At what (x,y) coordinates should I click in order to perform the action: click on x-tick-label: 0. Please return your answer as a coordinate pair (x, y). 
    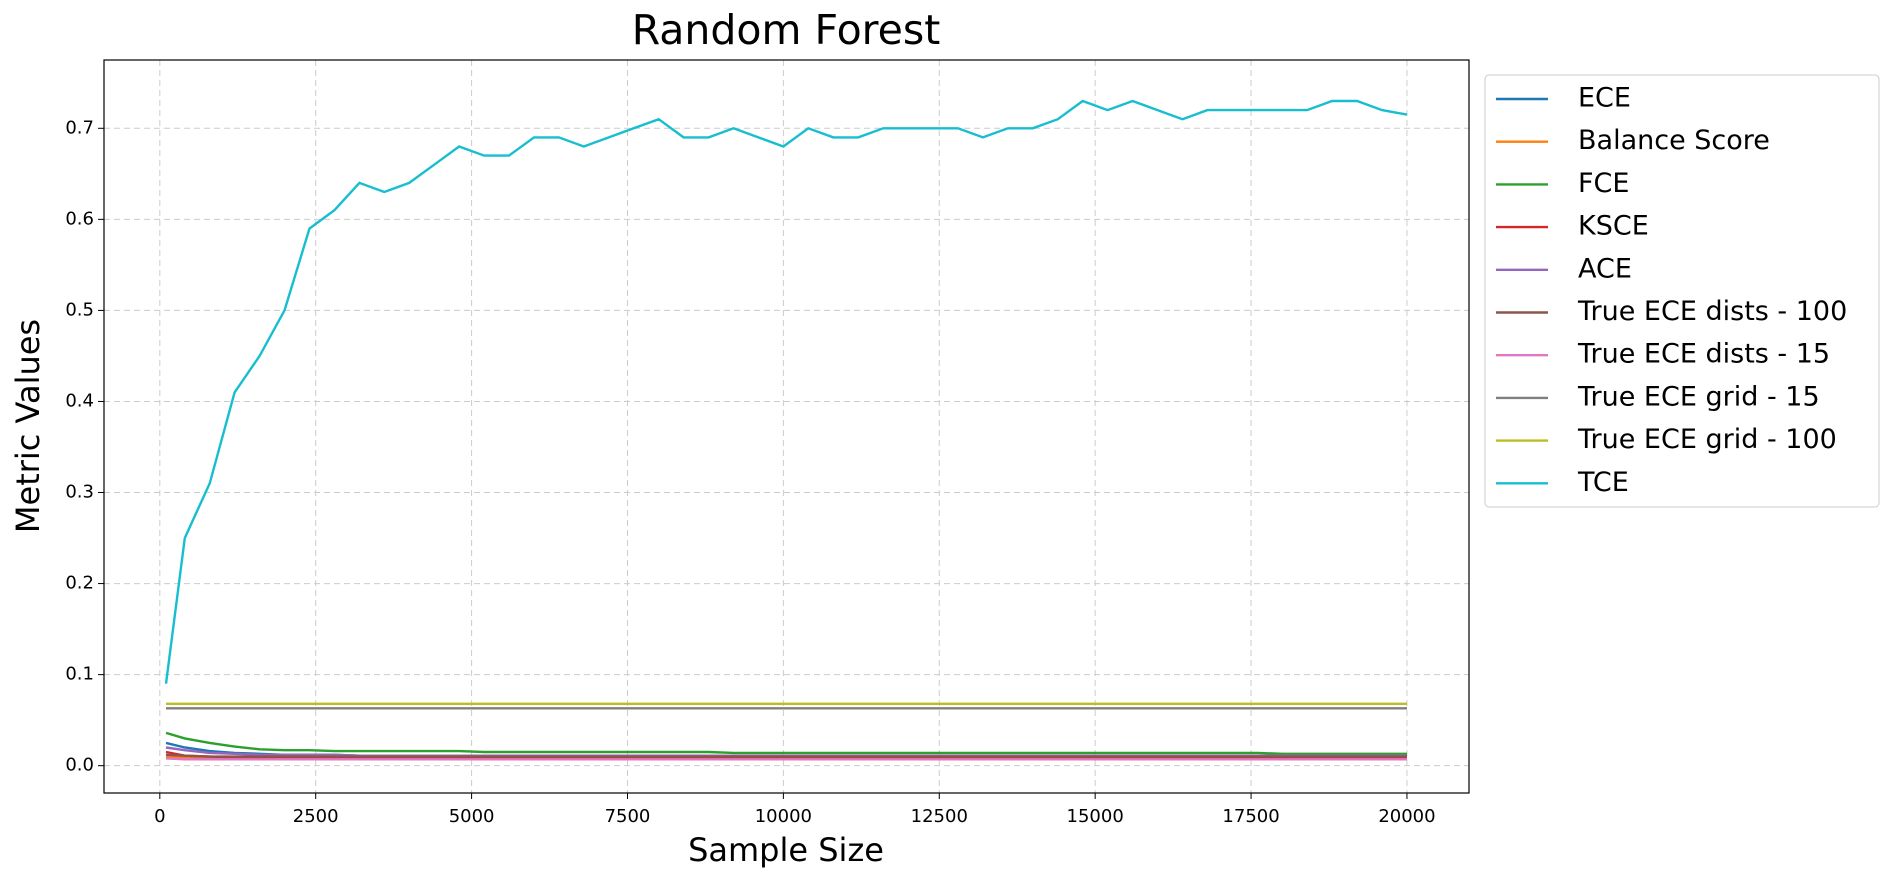
    Looking at the image, I should click on (159, 816).